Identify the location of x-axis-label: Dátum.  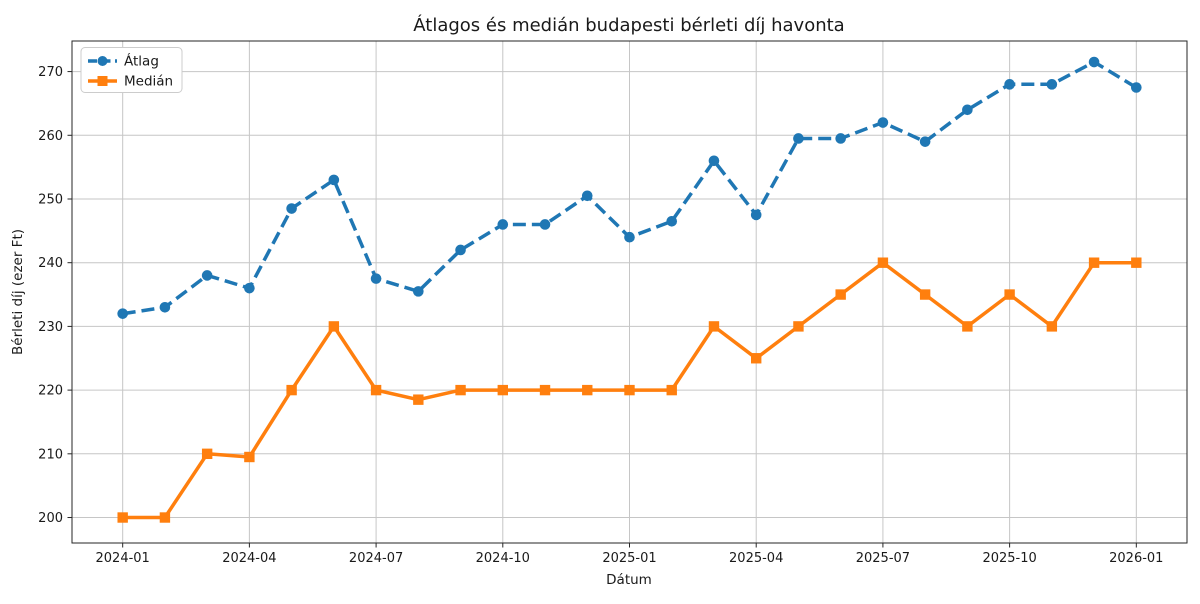
(629, 580).